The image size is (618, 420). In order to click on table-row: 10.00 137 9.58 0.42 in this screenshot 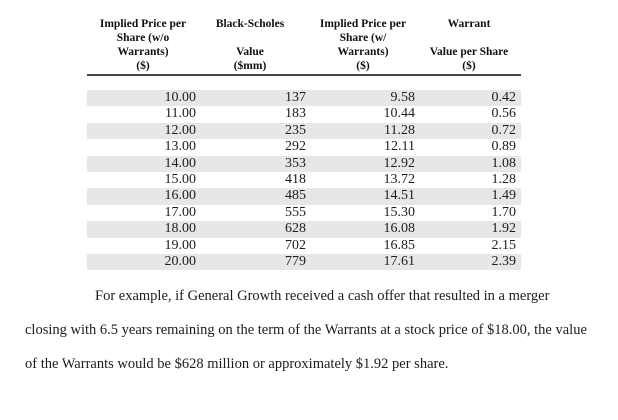, I will do `click(304, 98)`.